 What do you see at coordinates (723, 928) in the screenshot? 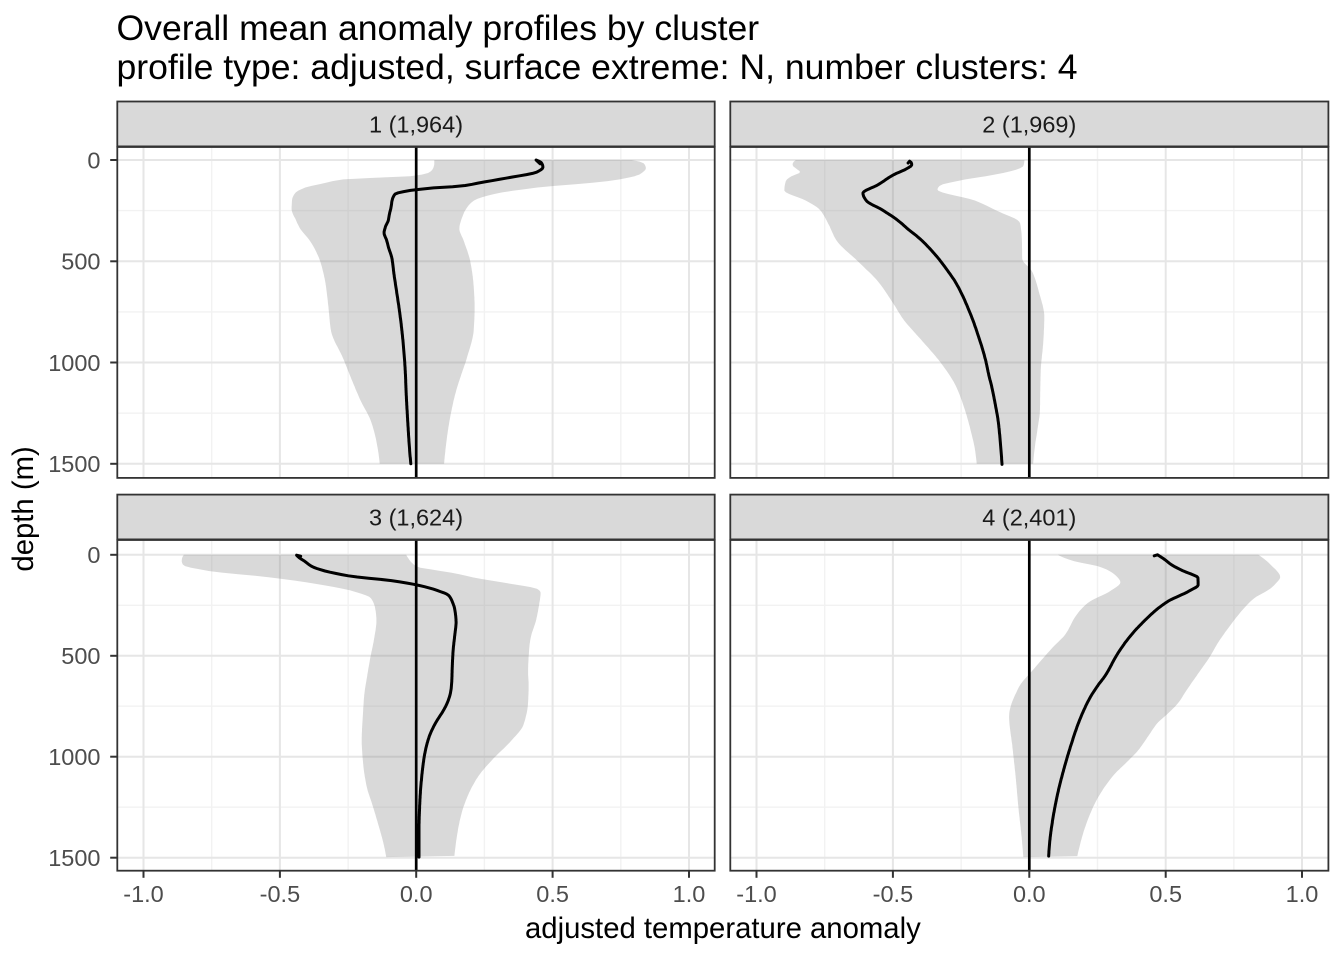
I see `svg-text: adjusted temperature anomaly` at bounding box center [723, 928].